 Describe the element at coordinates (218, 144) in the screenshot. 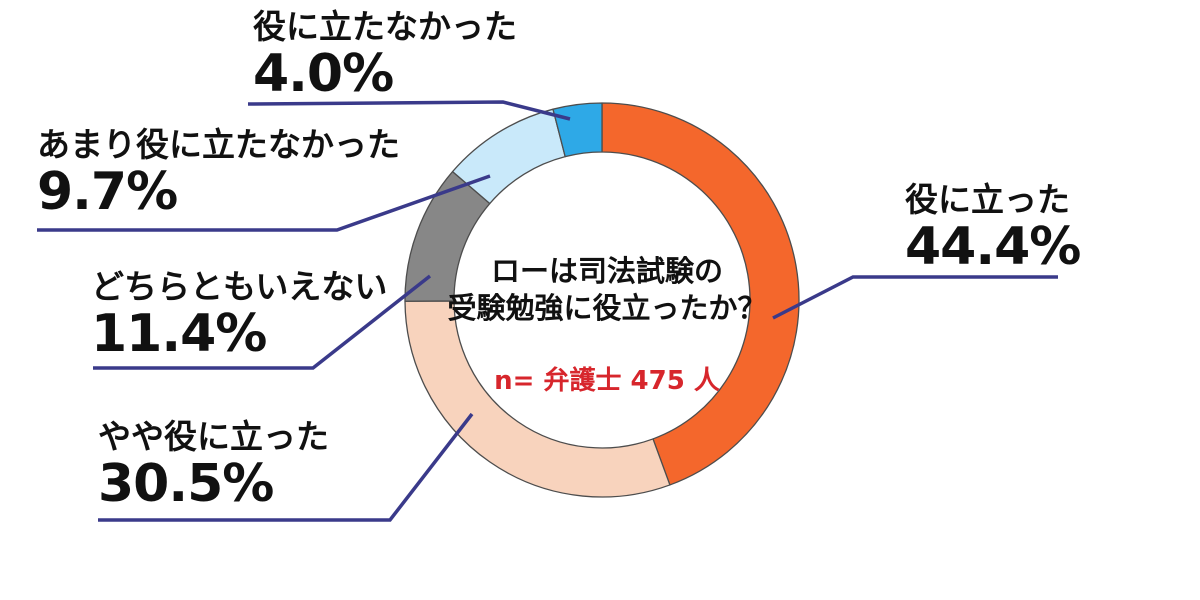

I see `callout-not-very-useful-label: あまり役に立たなかった` at that location.